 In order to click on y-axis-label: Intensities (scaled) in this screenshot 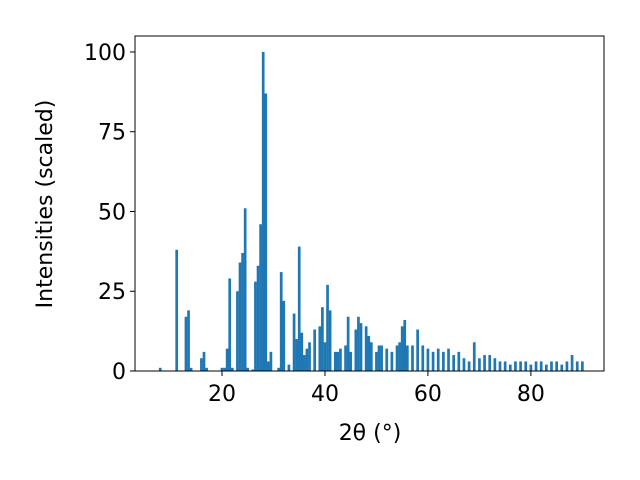, I will do `click(45, 204)`.